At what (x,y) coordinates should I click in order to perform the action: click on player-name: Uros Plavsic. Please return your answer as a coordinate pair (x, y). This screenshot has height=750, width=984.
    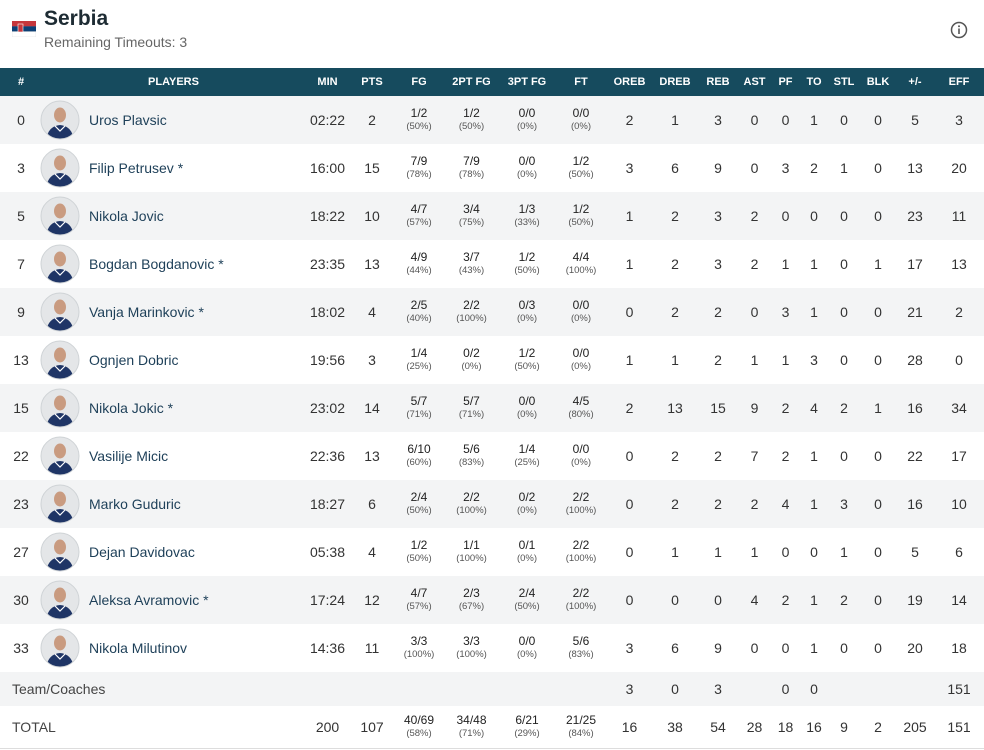
    Looking at the image, I should click on (128, 120).